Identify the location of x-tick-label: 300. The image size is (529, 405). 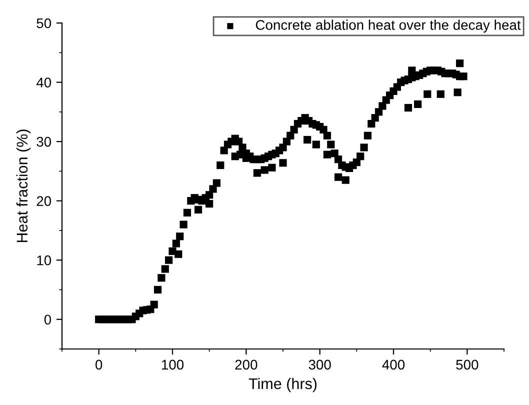
(319, 365).